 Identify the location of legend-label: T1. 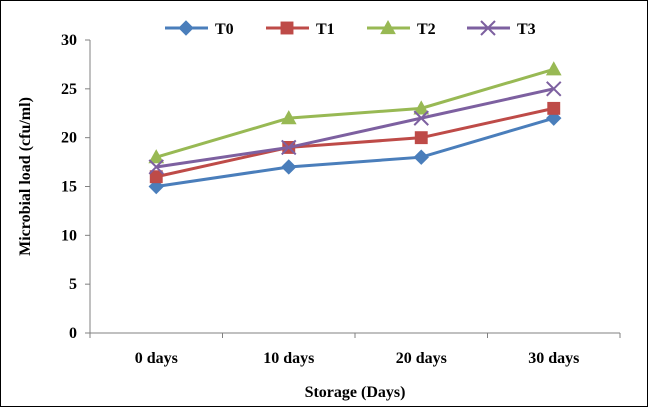
(325, 29).